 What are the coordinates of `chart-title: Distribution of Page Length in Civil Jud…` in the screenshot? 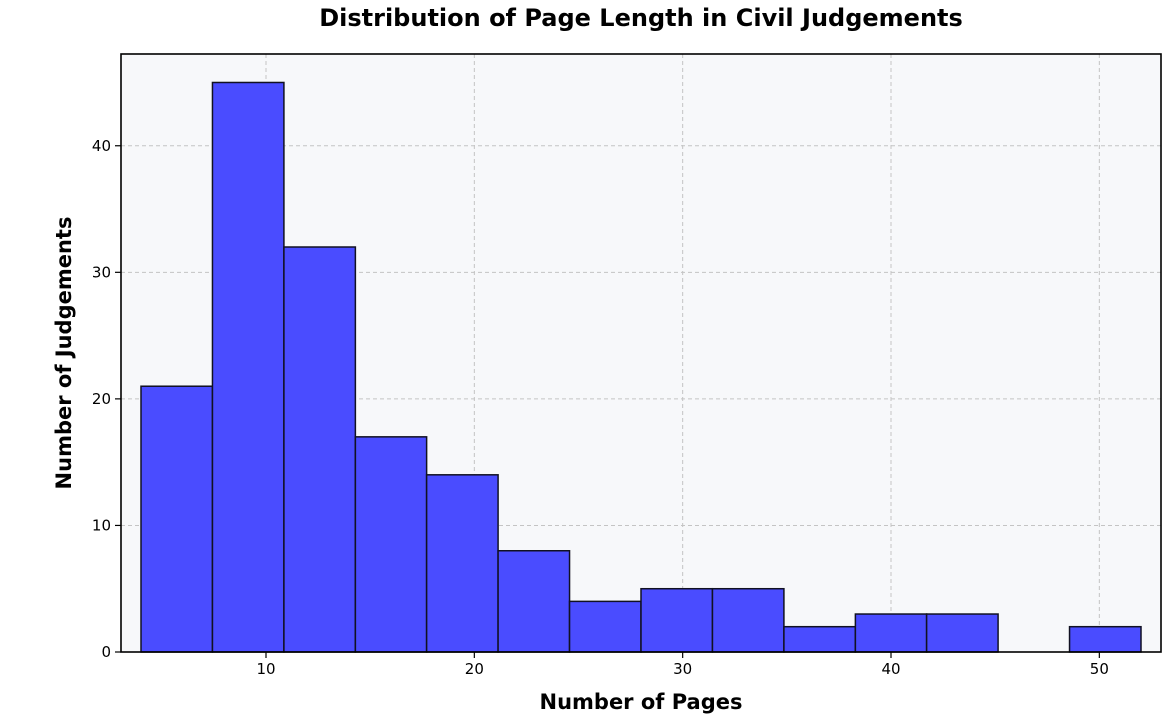 It's located at (641, 18).